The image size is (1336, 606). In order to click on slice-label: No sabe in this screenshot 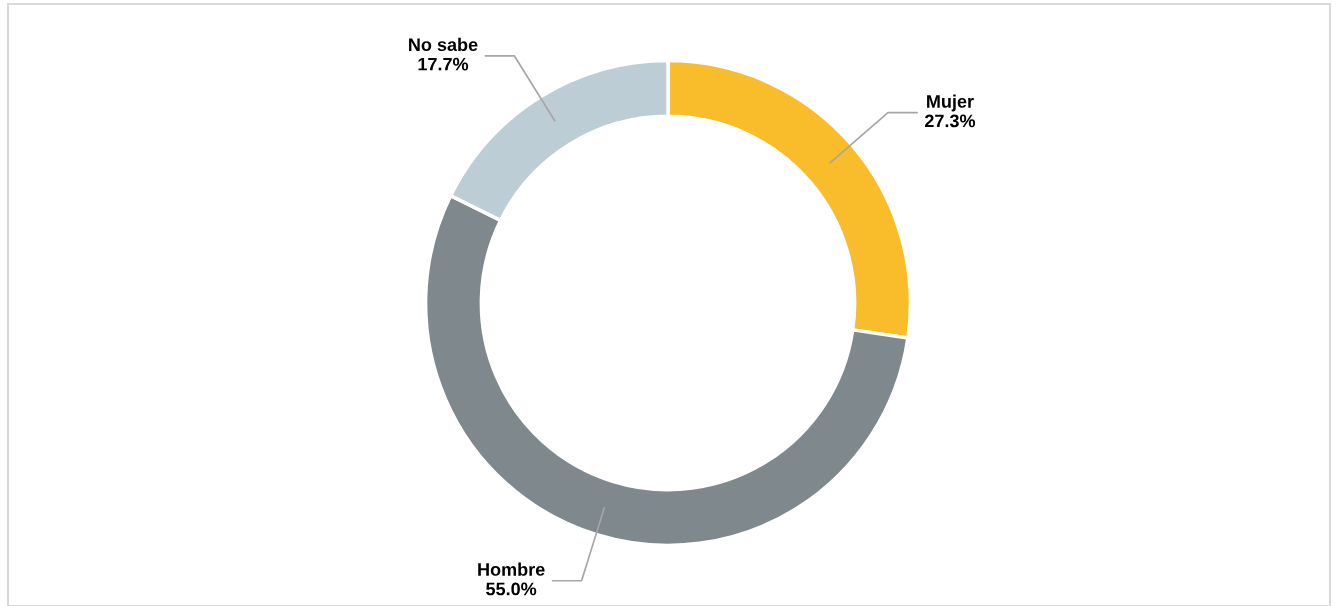, I will do `click(443, 44)`.